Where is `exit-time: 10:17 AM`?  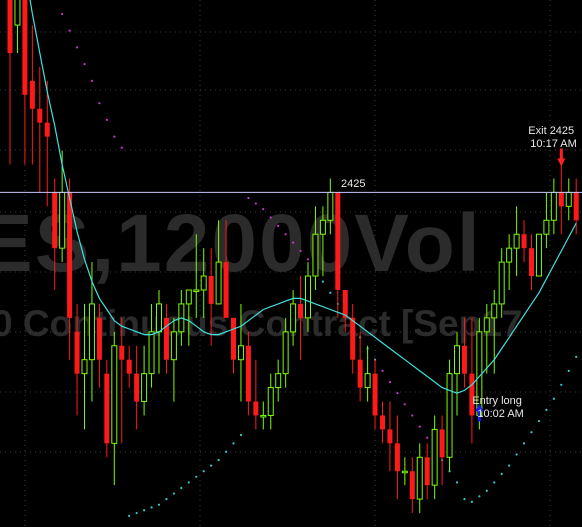
exit-time: 10:17 AM is located at coordinates (553, 143).